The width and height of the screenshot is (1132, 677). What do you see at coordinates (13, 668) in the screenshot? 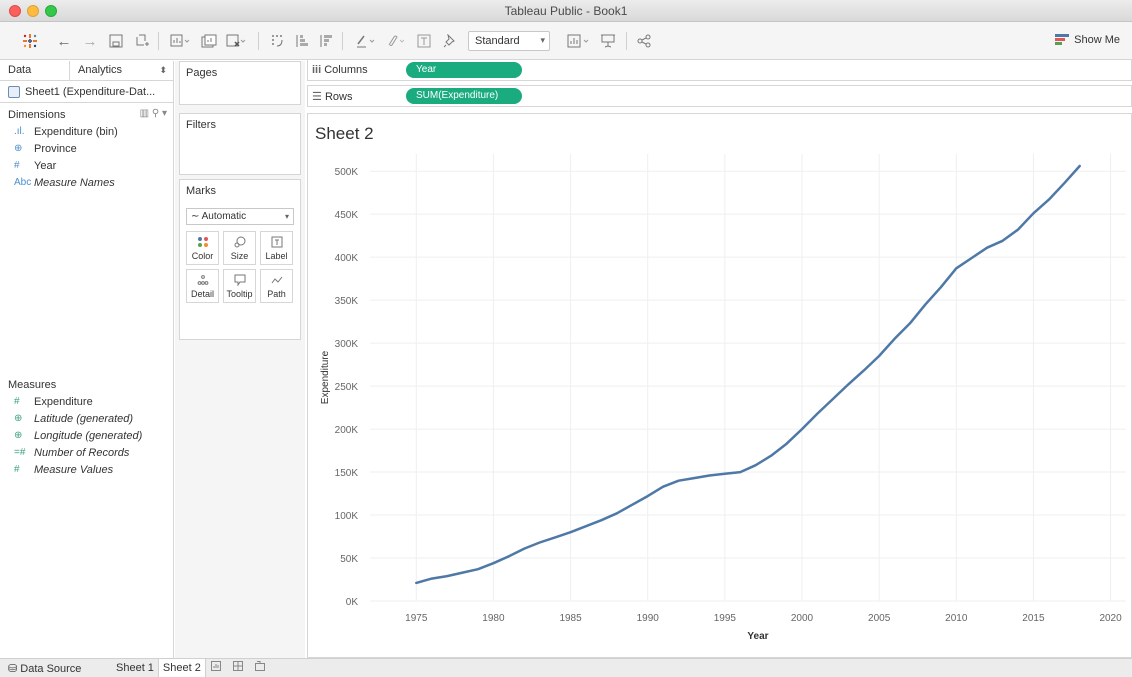
I see `database-icon: ⛁` at bounding box center [13, 668].